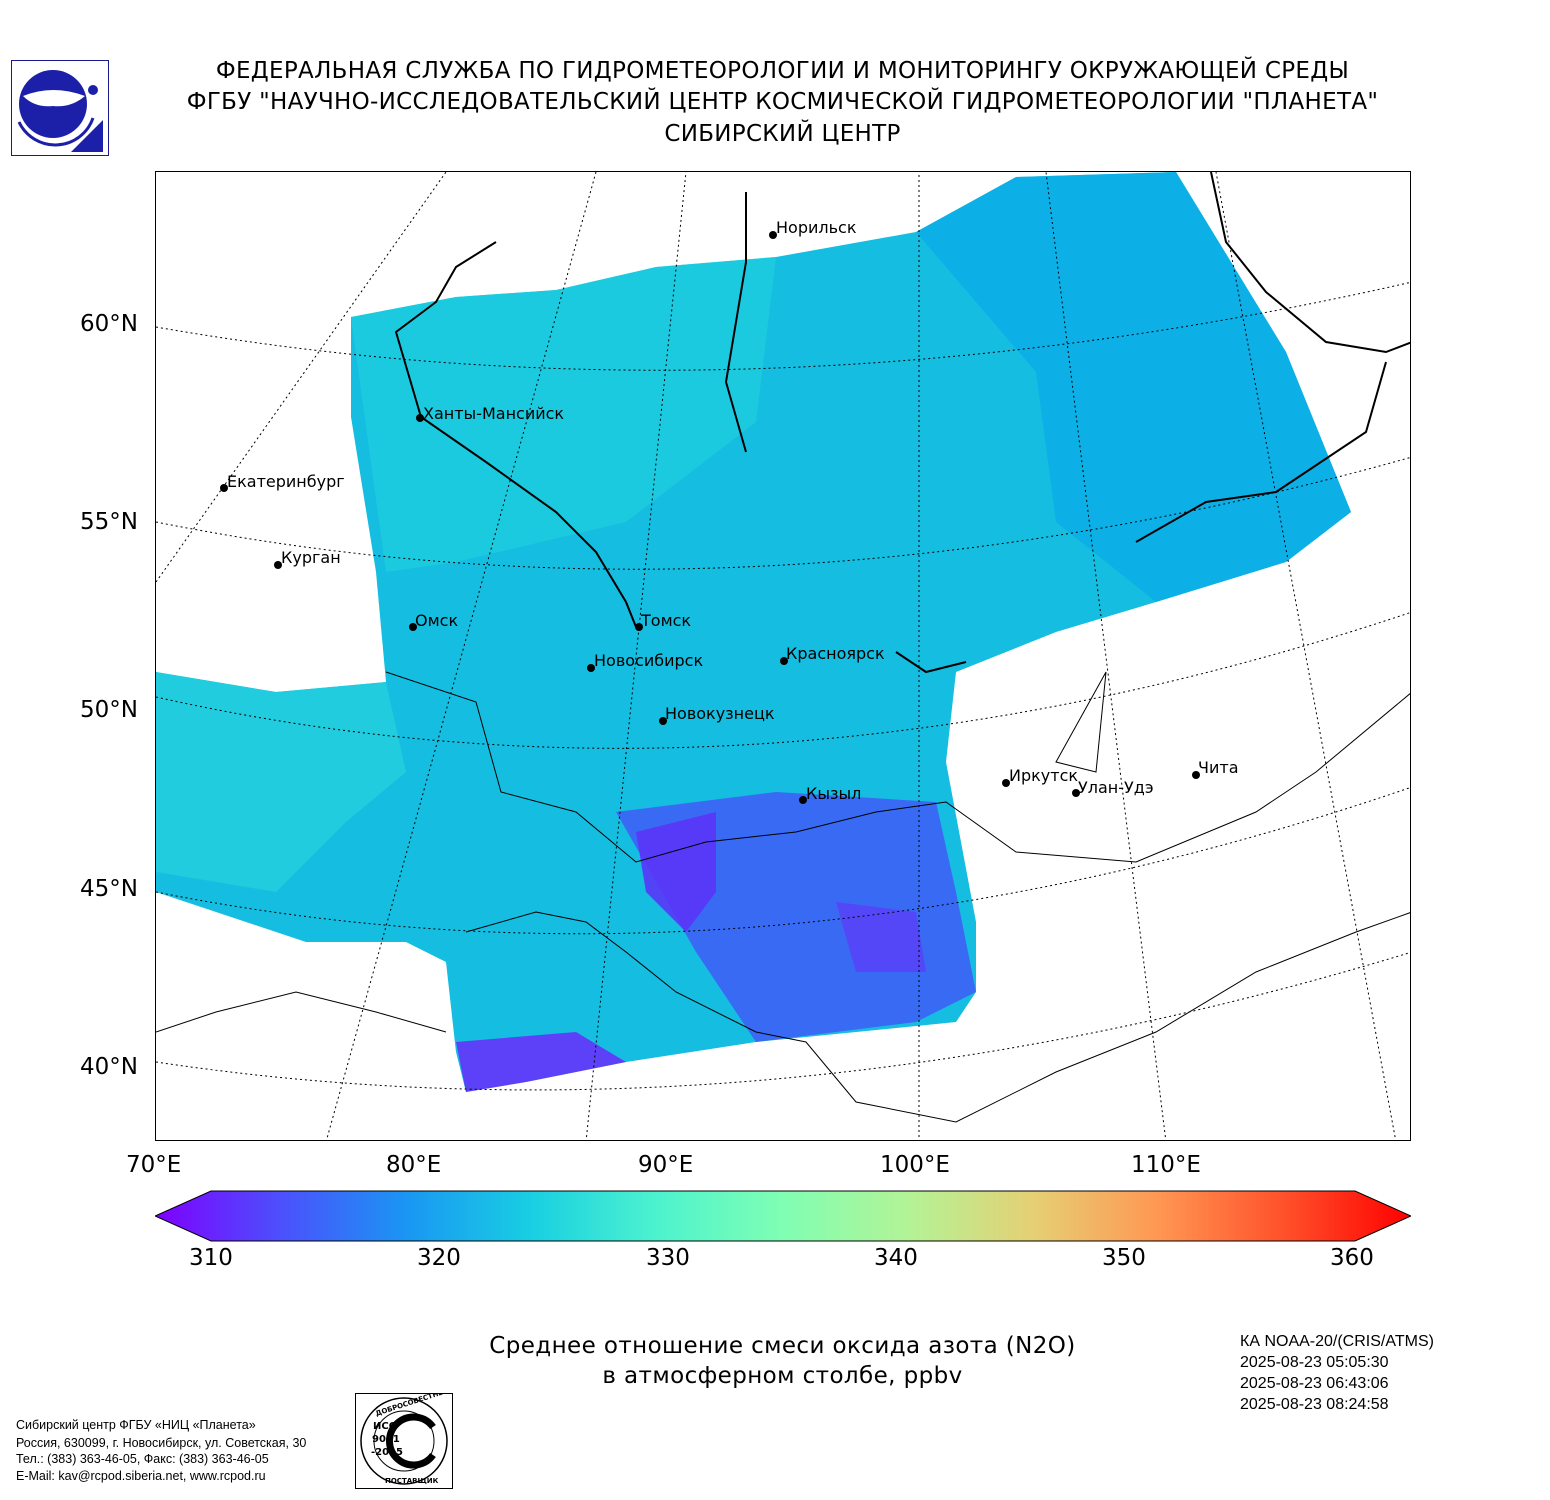  I want to click on colorbar-tick-310: 310, so click(211, 1258).